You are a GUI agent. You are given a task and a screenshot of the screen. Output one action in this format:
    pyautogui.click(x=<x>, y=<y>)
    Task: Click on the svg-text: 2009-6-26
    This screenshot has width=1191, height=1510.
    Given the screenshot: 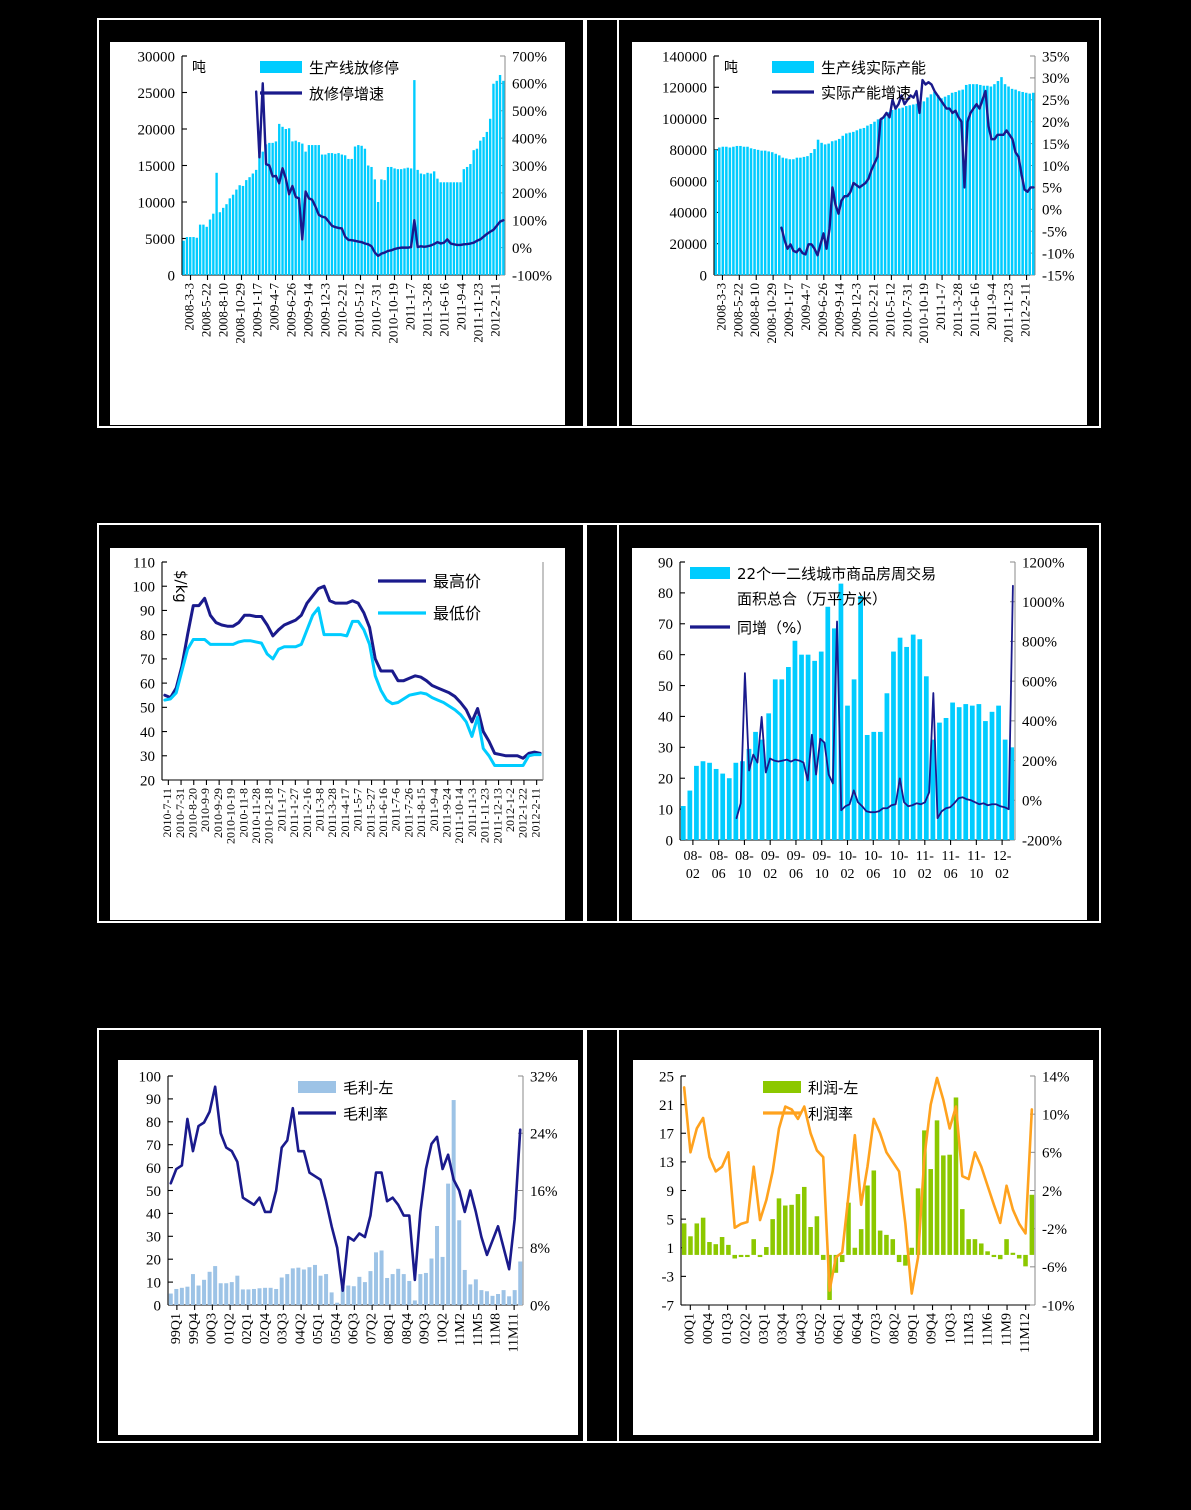 What is the action you would take?
    pyautogui.click(x=822, y=310)
    